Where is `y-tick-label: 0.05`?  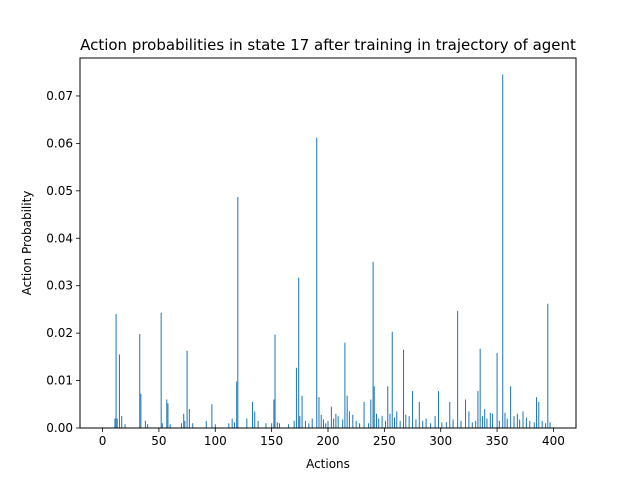 y-tick-label: 0.05 is located at coordinates (59, 191).